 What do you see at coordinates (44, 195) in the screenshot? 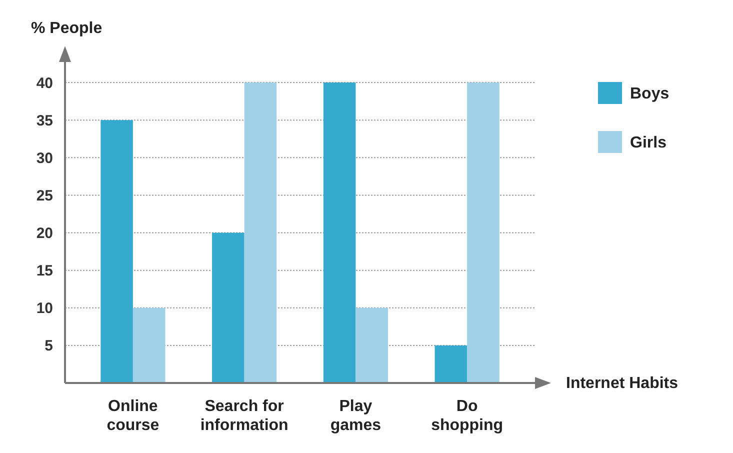
I see `y-tick-label: 25` at bounding box center [44, 195].